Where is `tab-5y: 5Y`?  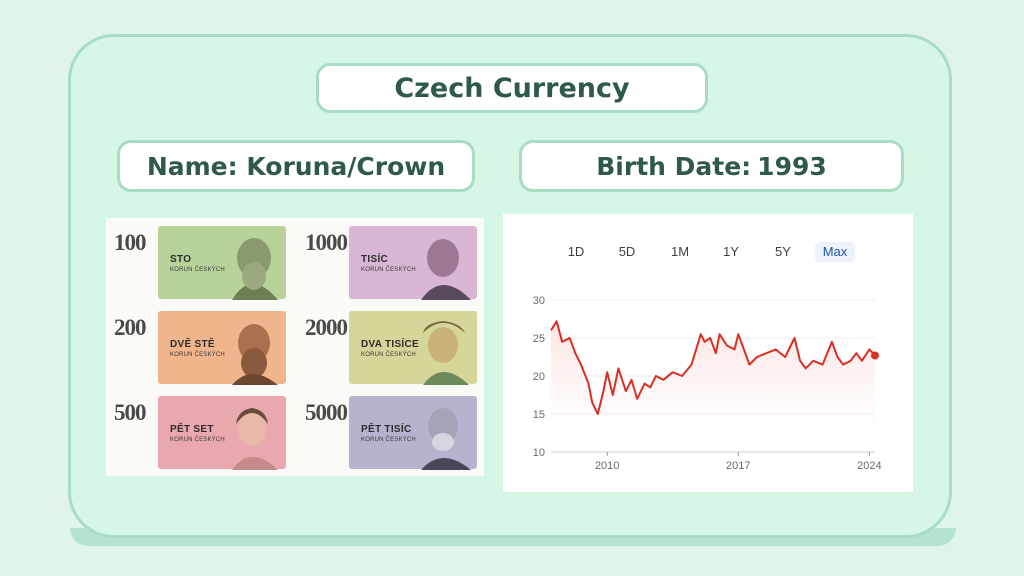
tab-5y: 5Y is located at coordinates (783, 251).